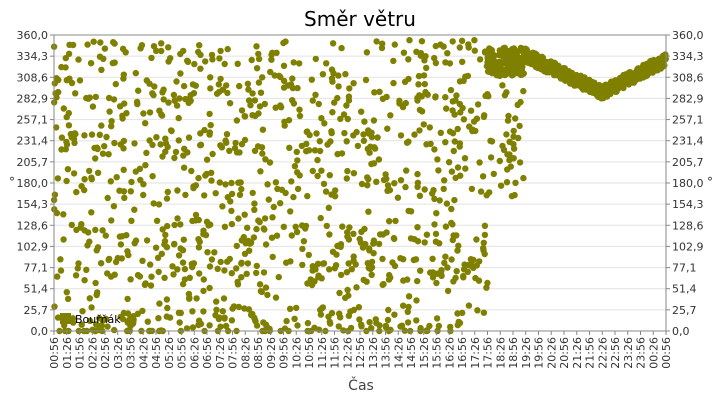 This screenshot has height=400, width=720. What do you see at coordinates (12, 182) in the screenshot?
I see `y-axis-label-left: °` at bounding box center [12, 182].